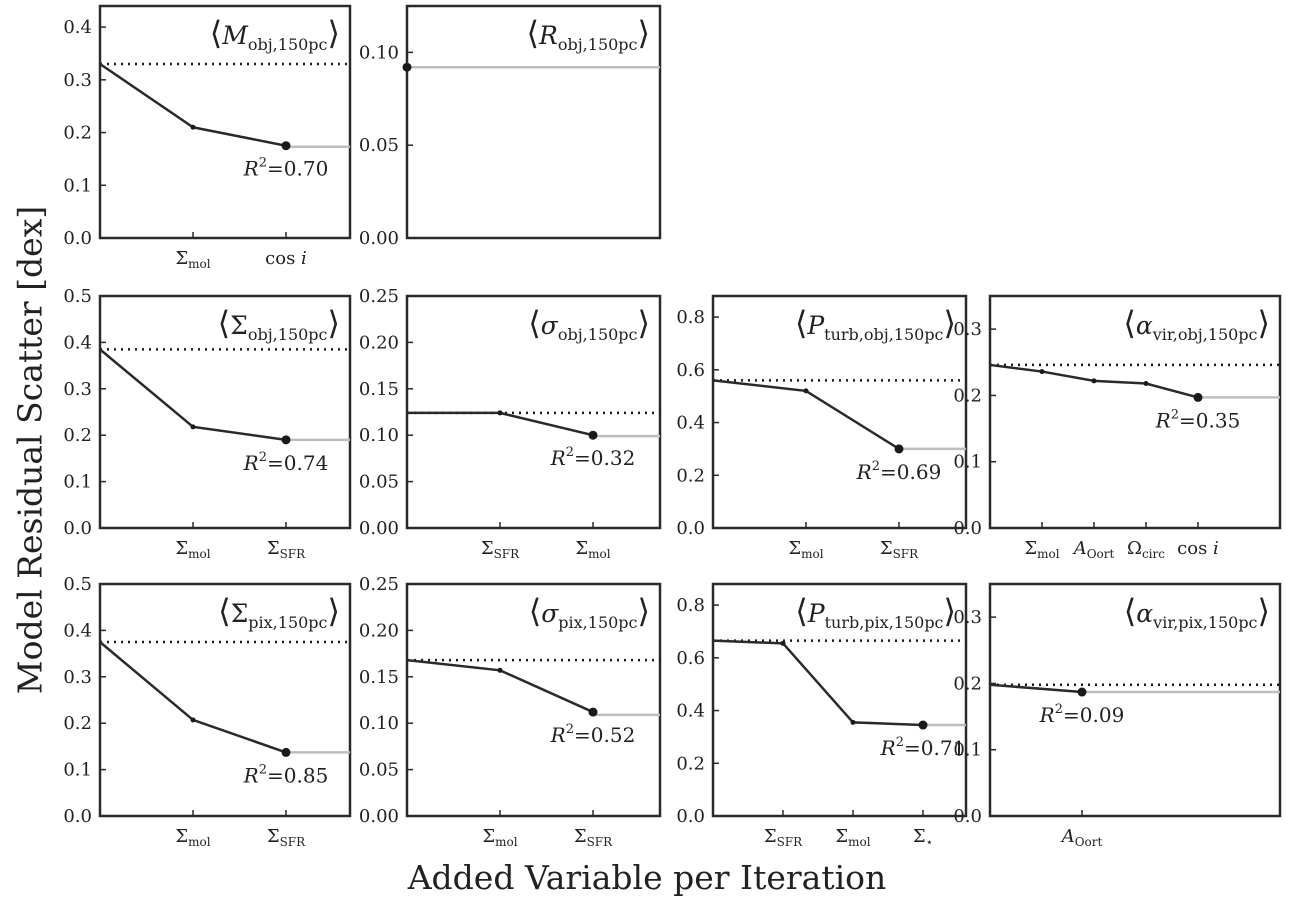  I want to click on panel-title: ⟨αvir,pix,150pc⟩, so click(1197, 612).